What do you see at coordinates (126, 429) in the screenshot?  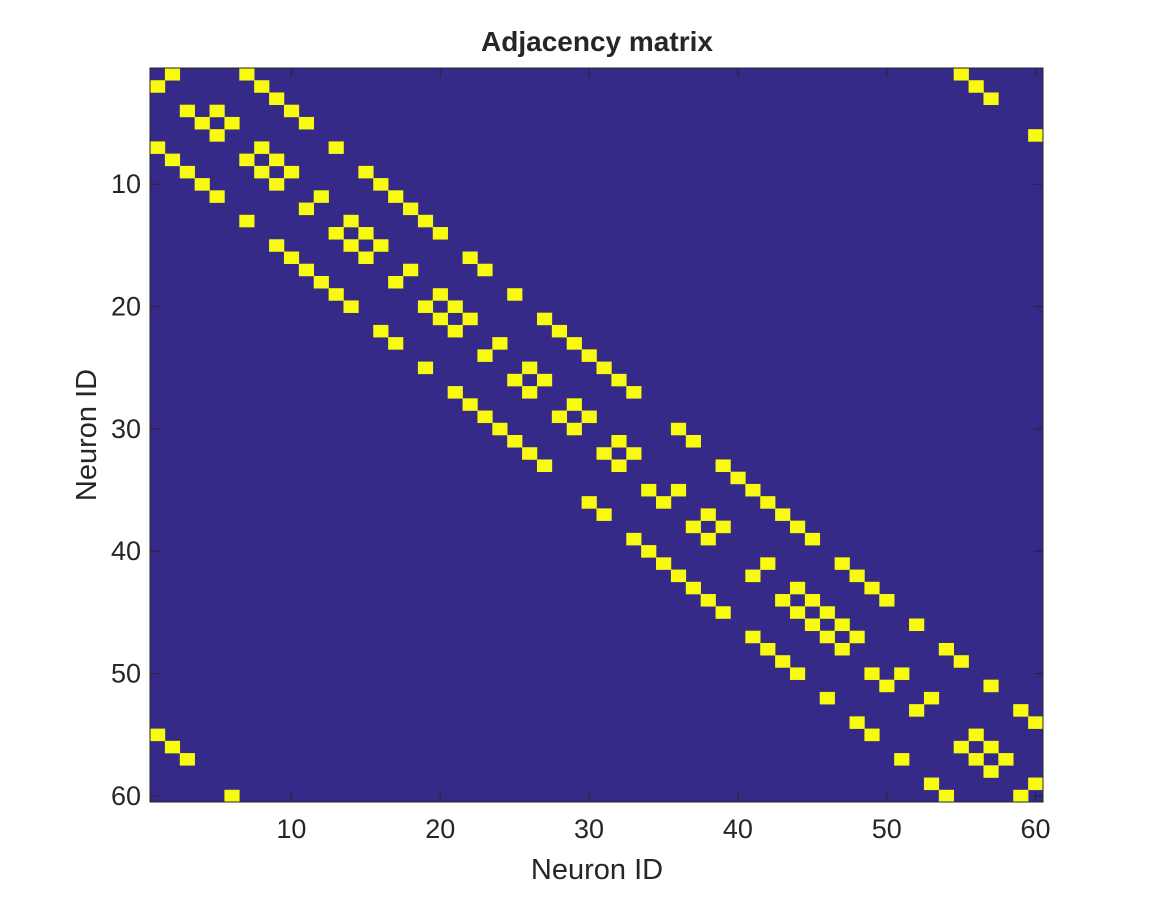 I see `y-tick-label: 30` at bounding box center [126, 429].